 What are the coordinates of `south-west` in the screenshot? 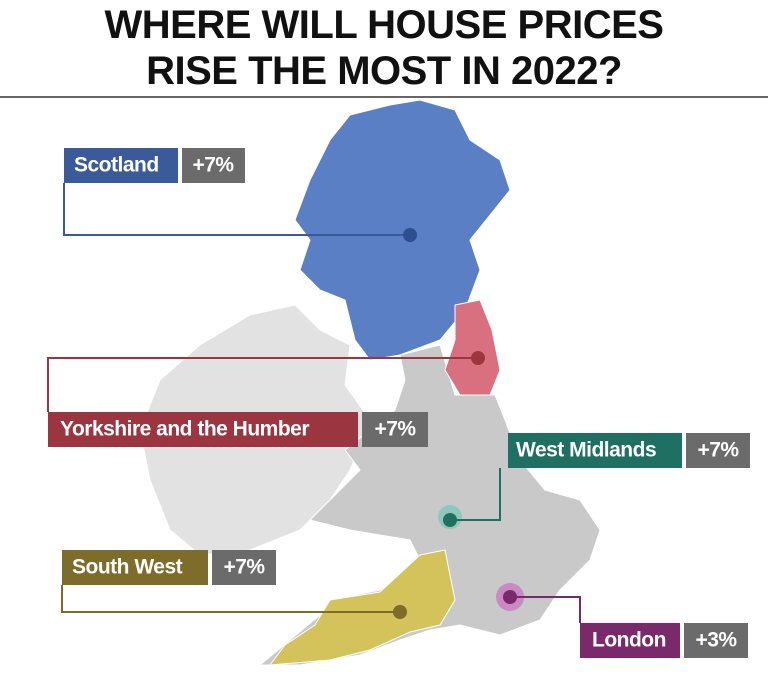 It's located at (362, 607).